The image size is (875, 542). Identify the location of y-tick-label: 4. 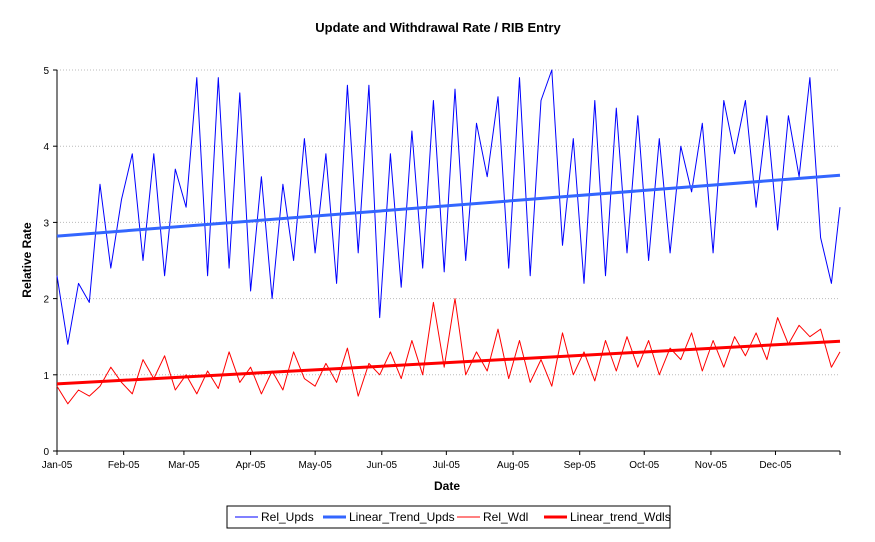
(46, 147).